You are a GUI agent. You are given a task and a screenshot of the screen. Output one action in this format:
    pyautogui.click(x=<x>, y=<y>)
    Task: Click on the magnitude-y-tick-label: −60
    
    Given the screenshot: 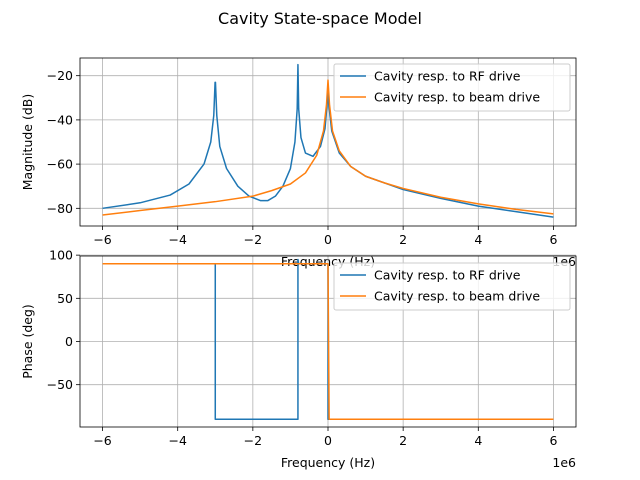 What is the action you would take?
    pyautogui.click(x=60, y=164)
    